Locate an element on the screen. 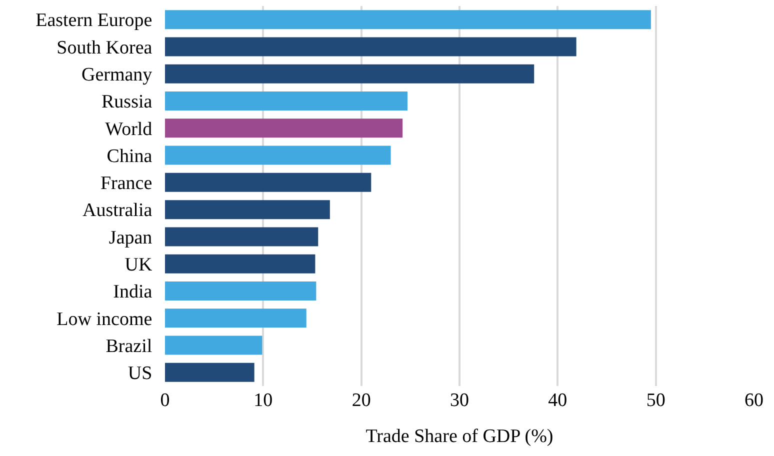 The image size is (774, 456). y-tick-label: Low income is located at coordinates (104, 319).